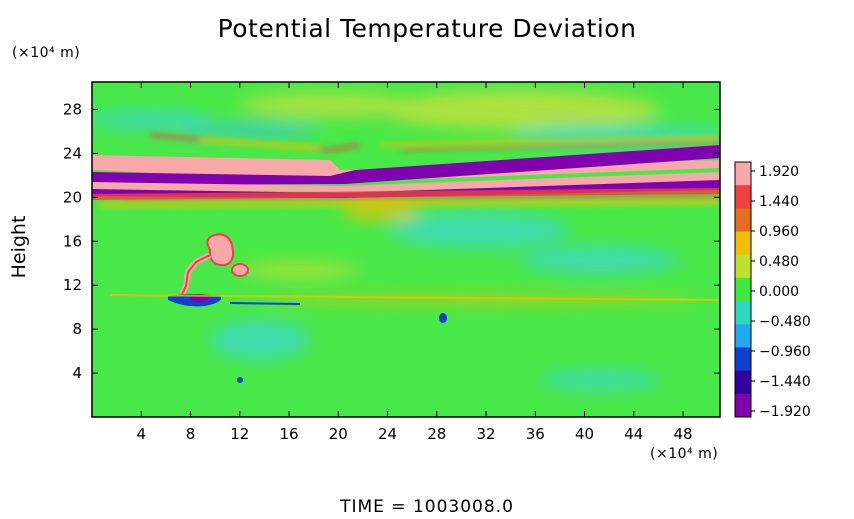  What do you see at coordinates (77, 329) in the screenshot?
I see `y-tick-label: 8` at bounding box center [77, 329].